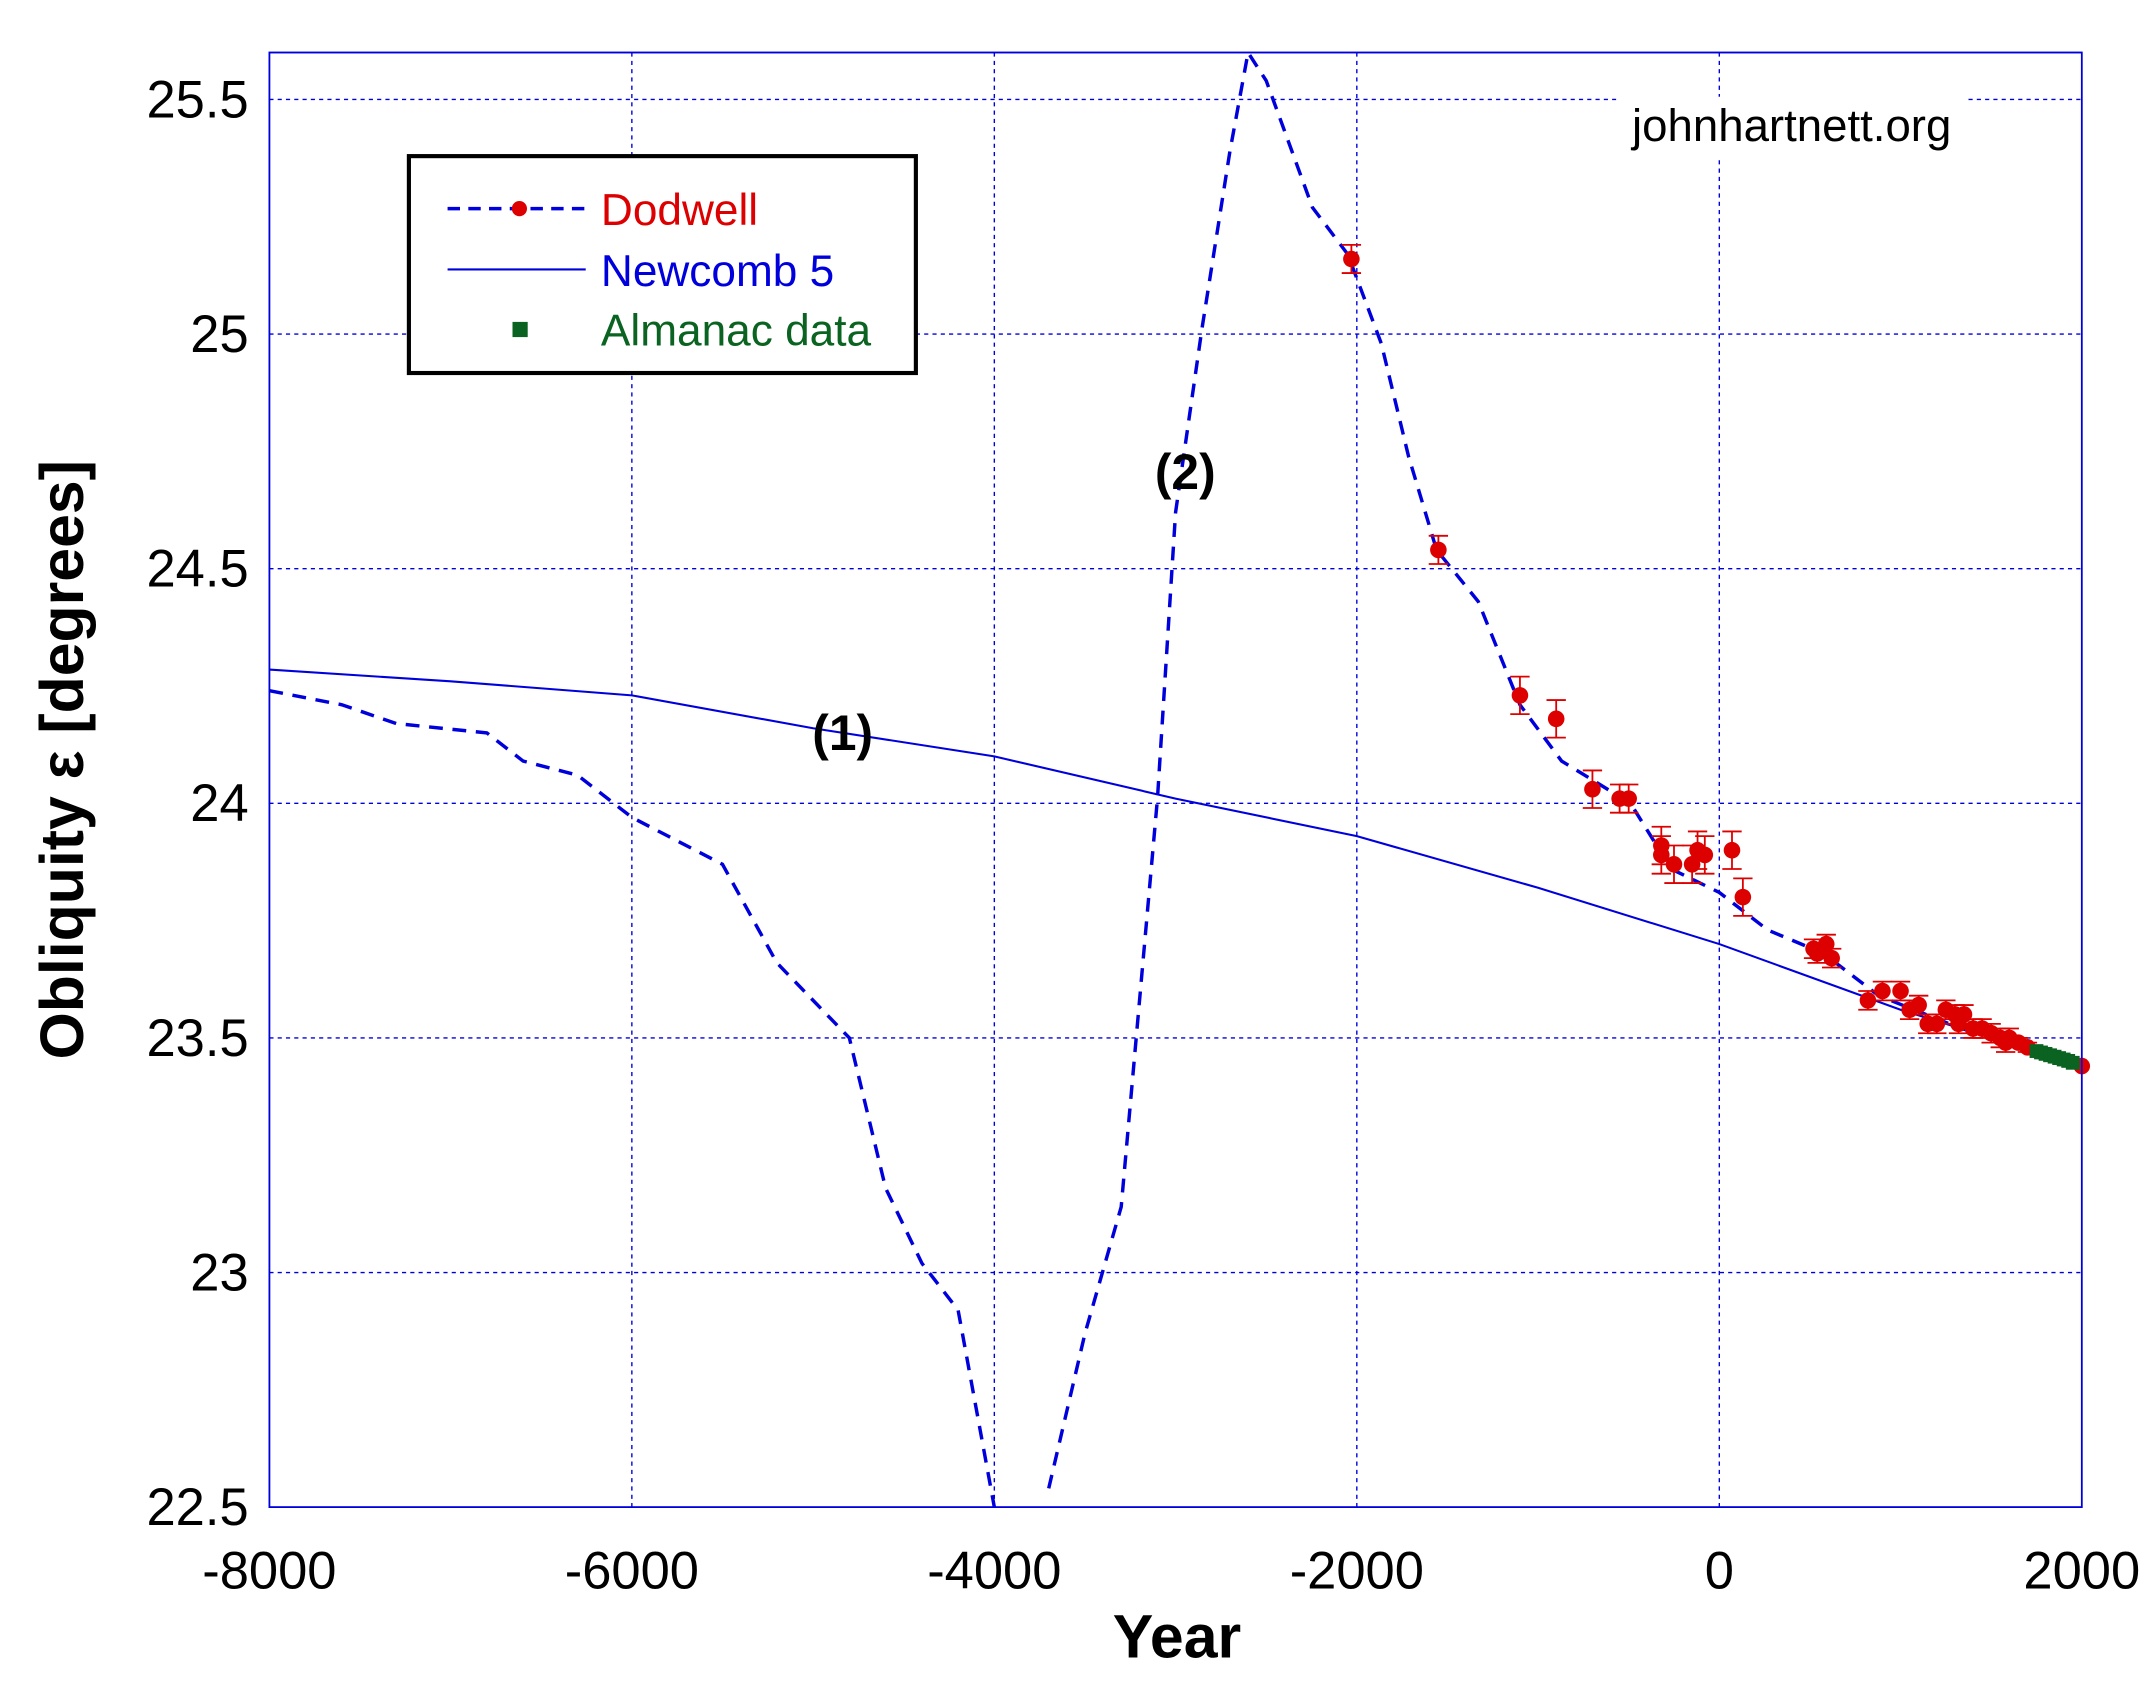 The height and width of the screenshot is (1684, 2155). What do you see at coordinates (520, 329) in the screenshot?
I see `legend-almanac-marker` at bounding box center [520, 329].